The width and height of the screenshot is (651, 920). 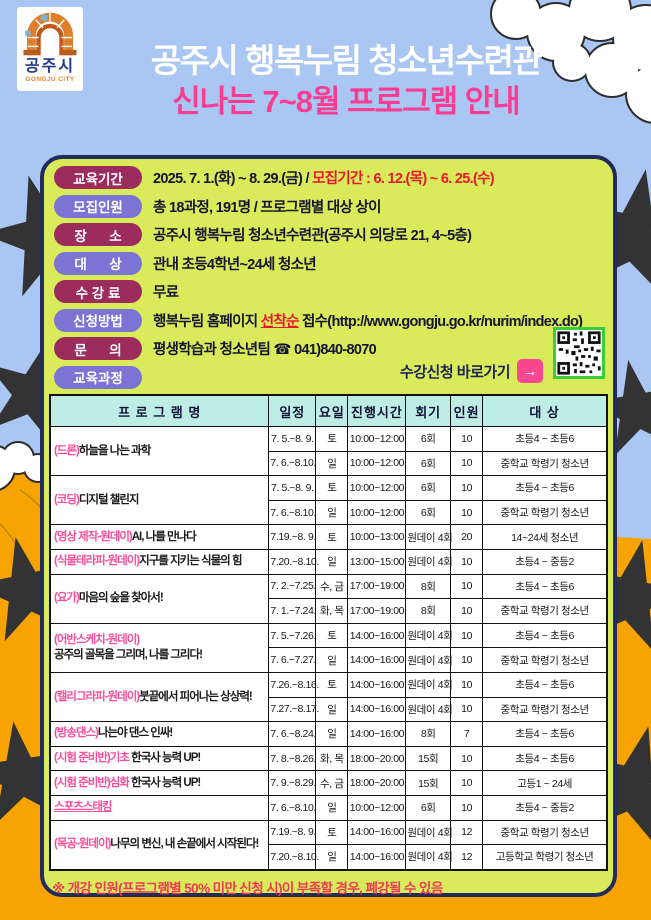 I want to click on session-target: 고등학교 학령기 청소년, so click(x=545, y=857).